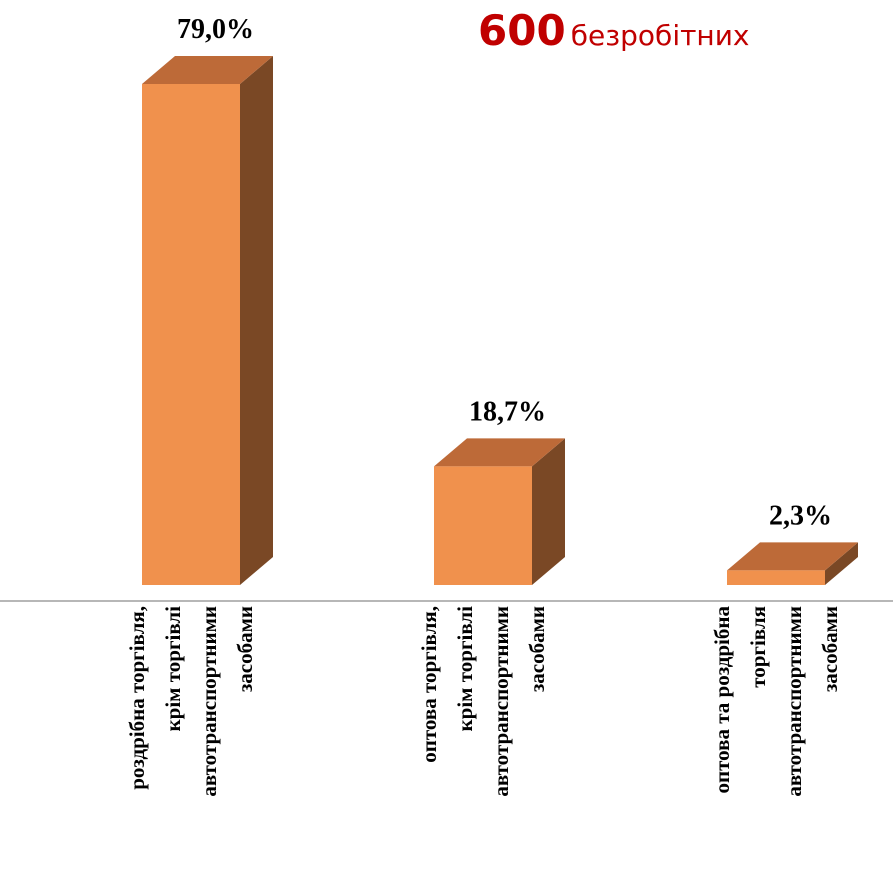 Image resolution: width=893 pixels, height=881 pixels. What do you see at coordinates (794, 701) in the screenshot?
I see `category-label-3-line-3: автотранспортними` at bounding box center [794, 701].